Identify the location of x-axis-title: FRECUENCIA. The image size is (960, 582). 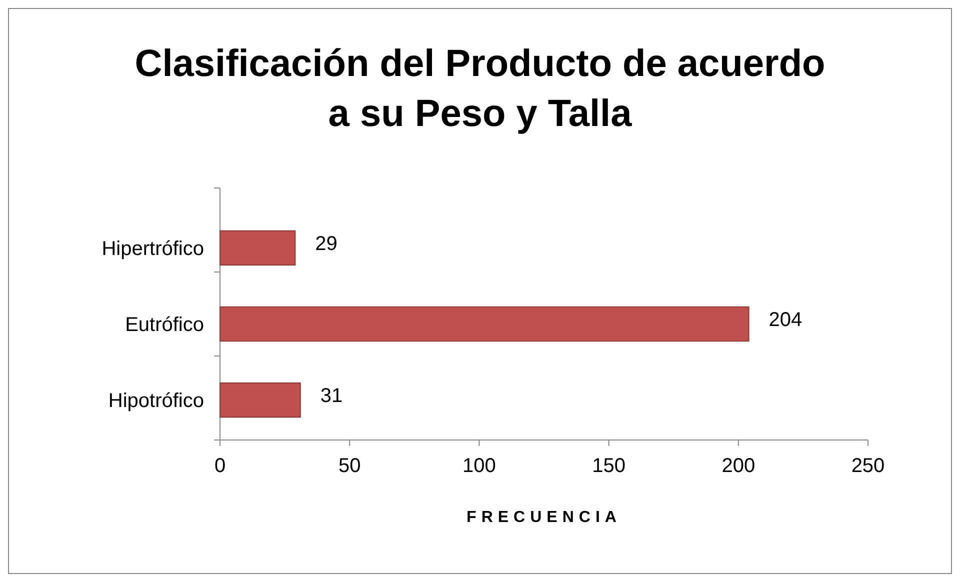
(544, 517).